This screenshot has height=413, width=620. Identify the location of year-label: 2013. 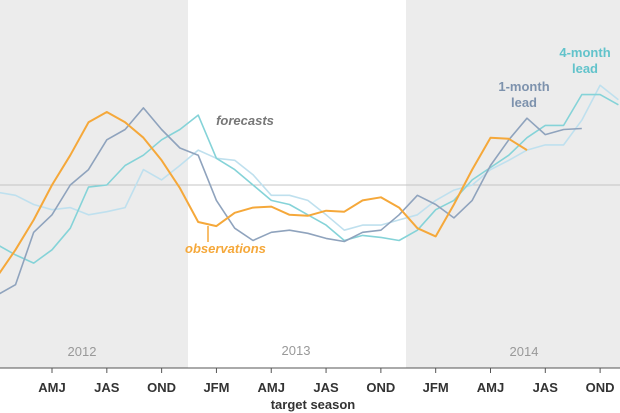
(296, 350).